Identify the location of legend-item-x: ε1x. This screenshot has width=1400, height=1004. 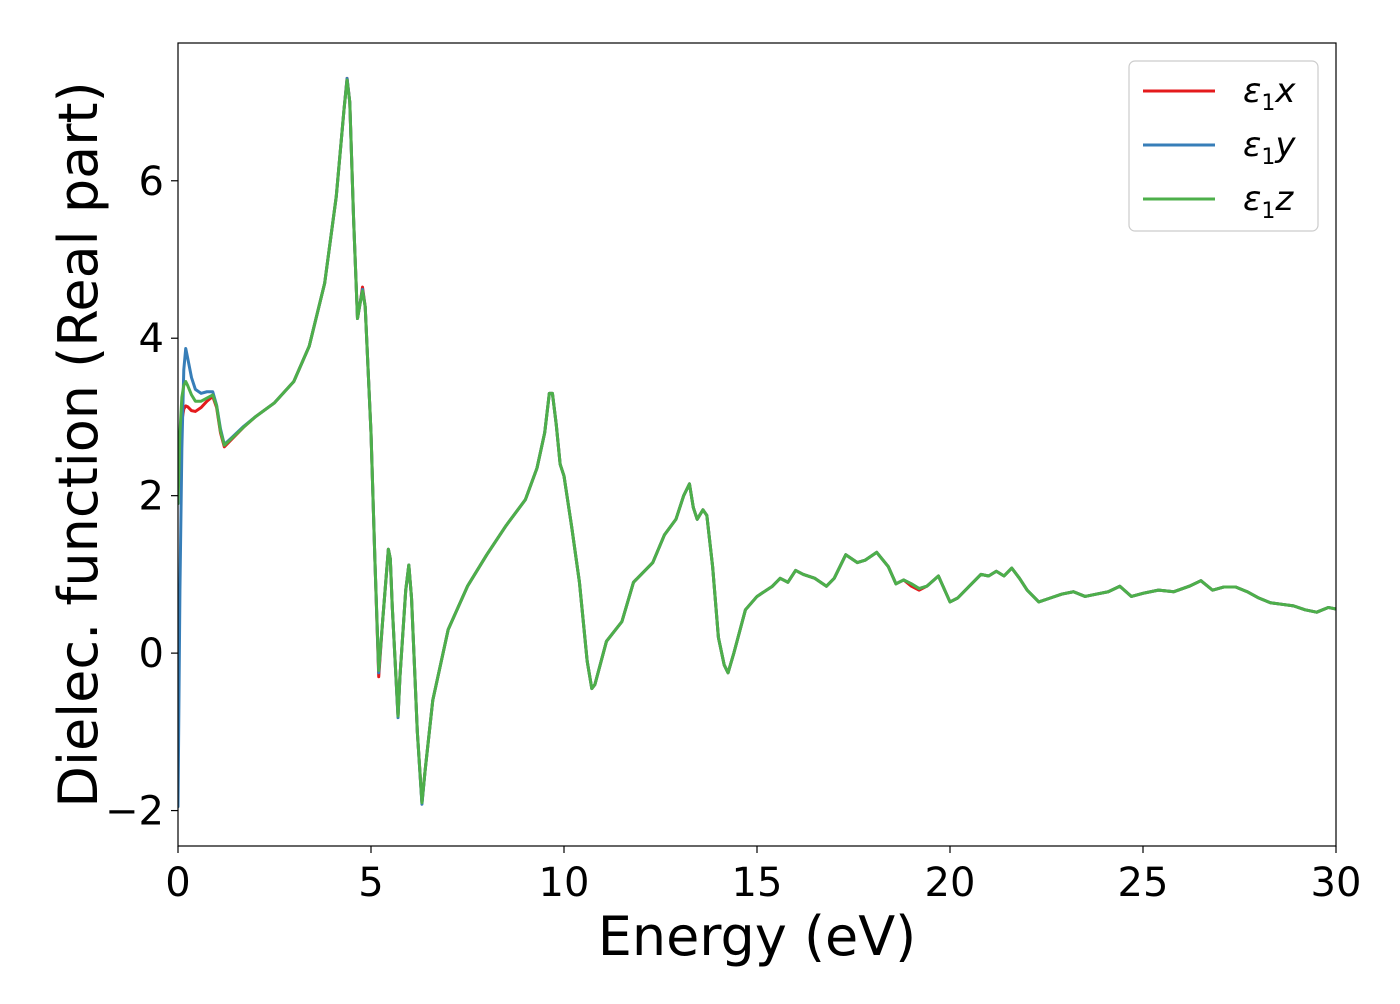
(1219, 93).